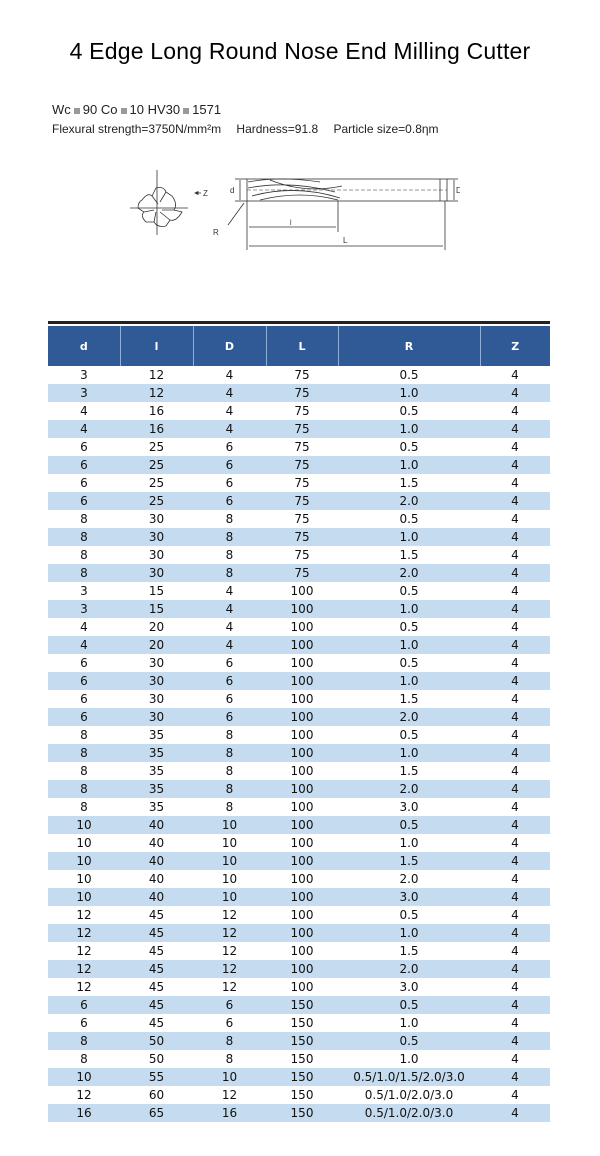 This screenshot has width=600, height=1156. Describe the element at coordinates (299, 447) in the screenshot. I see `table-row: 6 25 6 75 0.5 4` at that location.